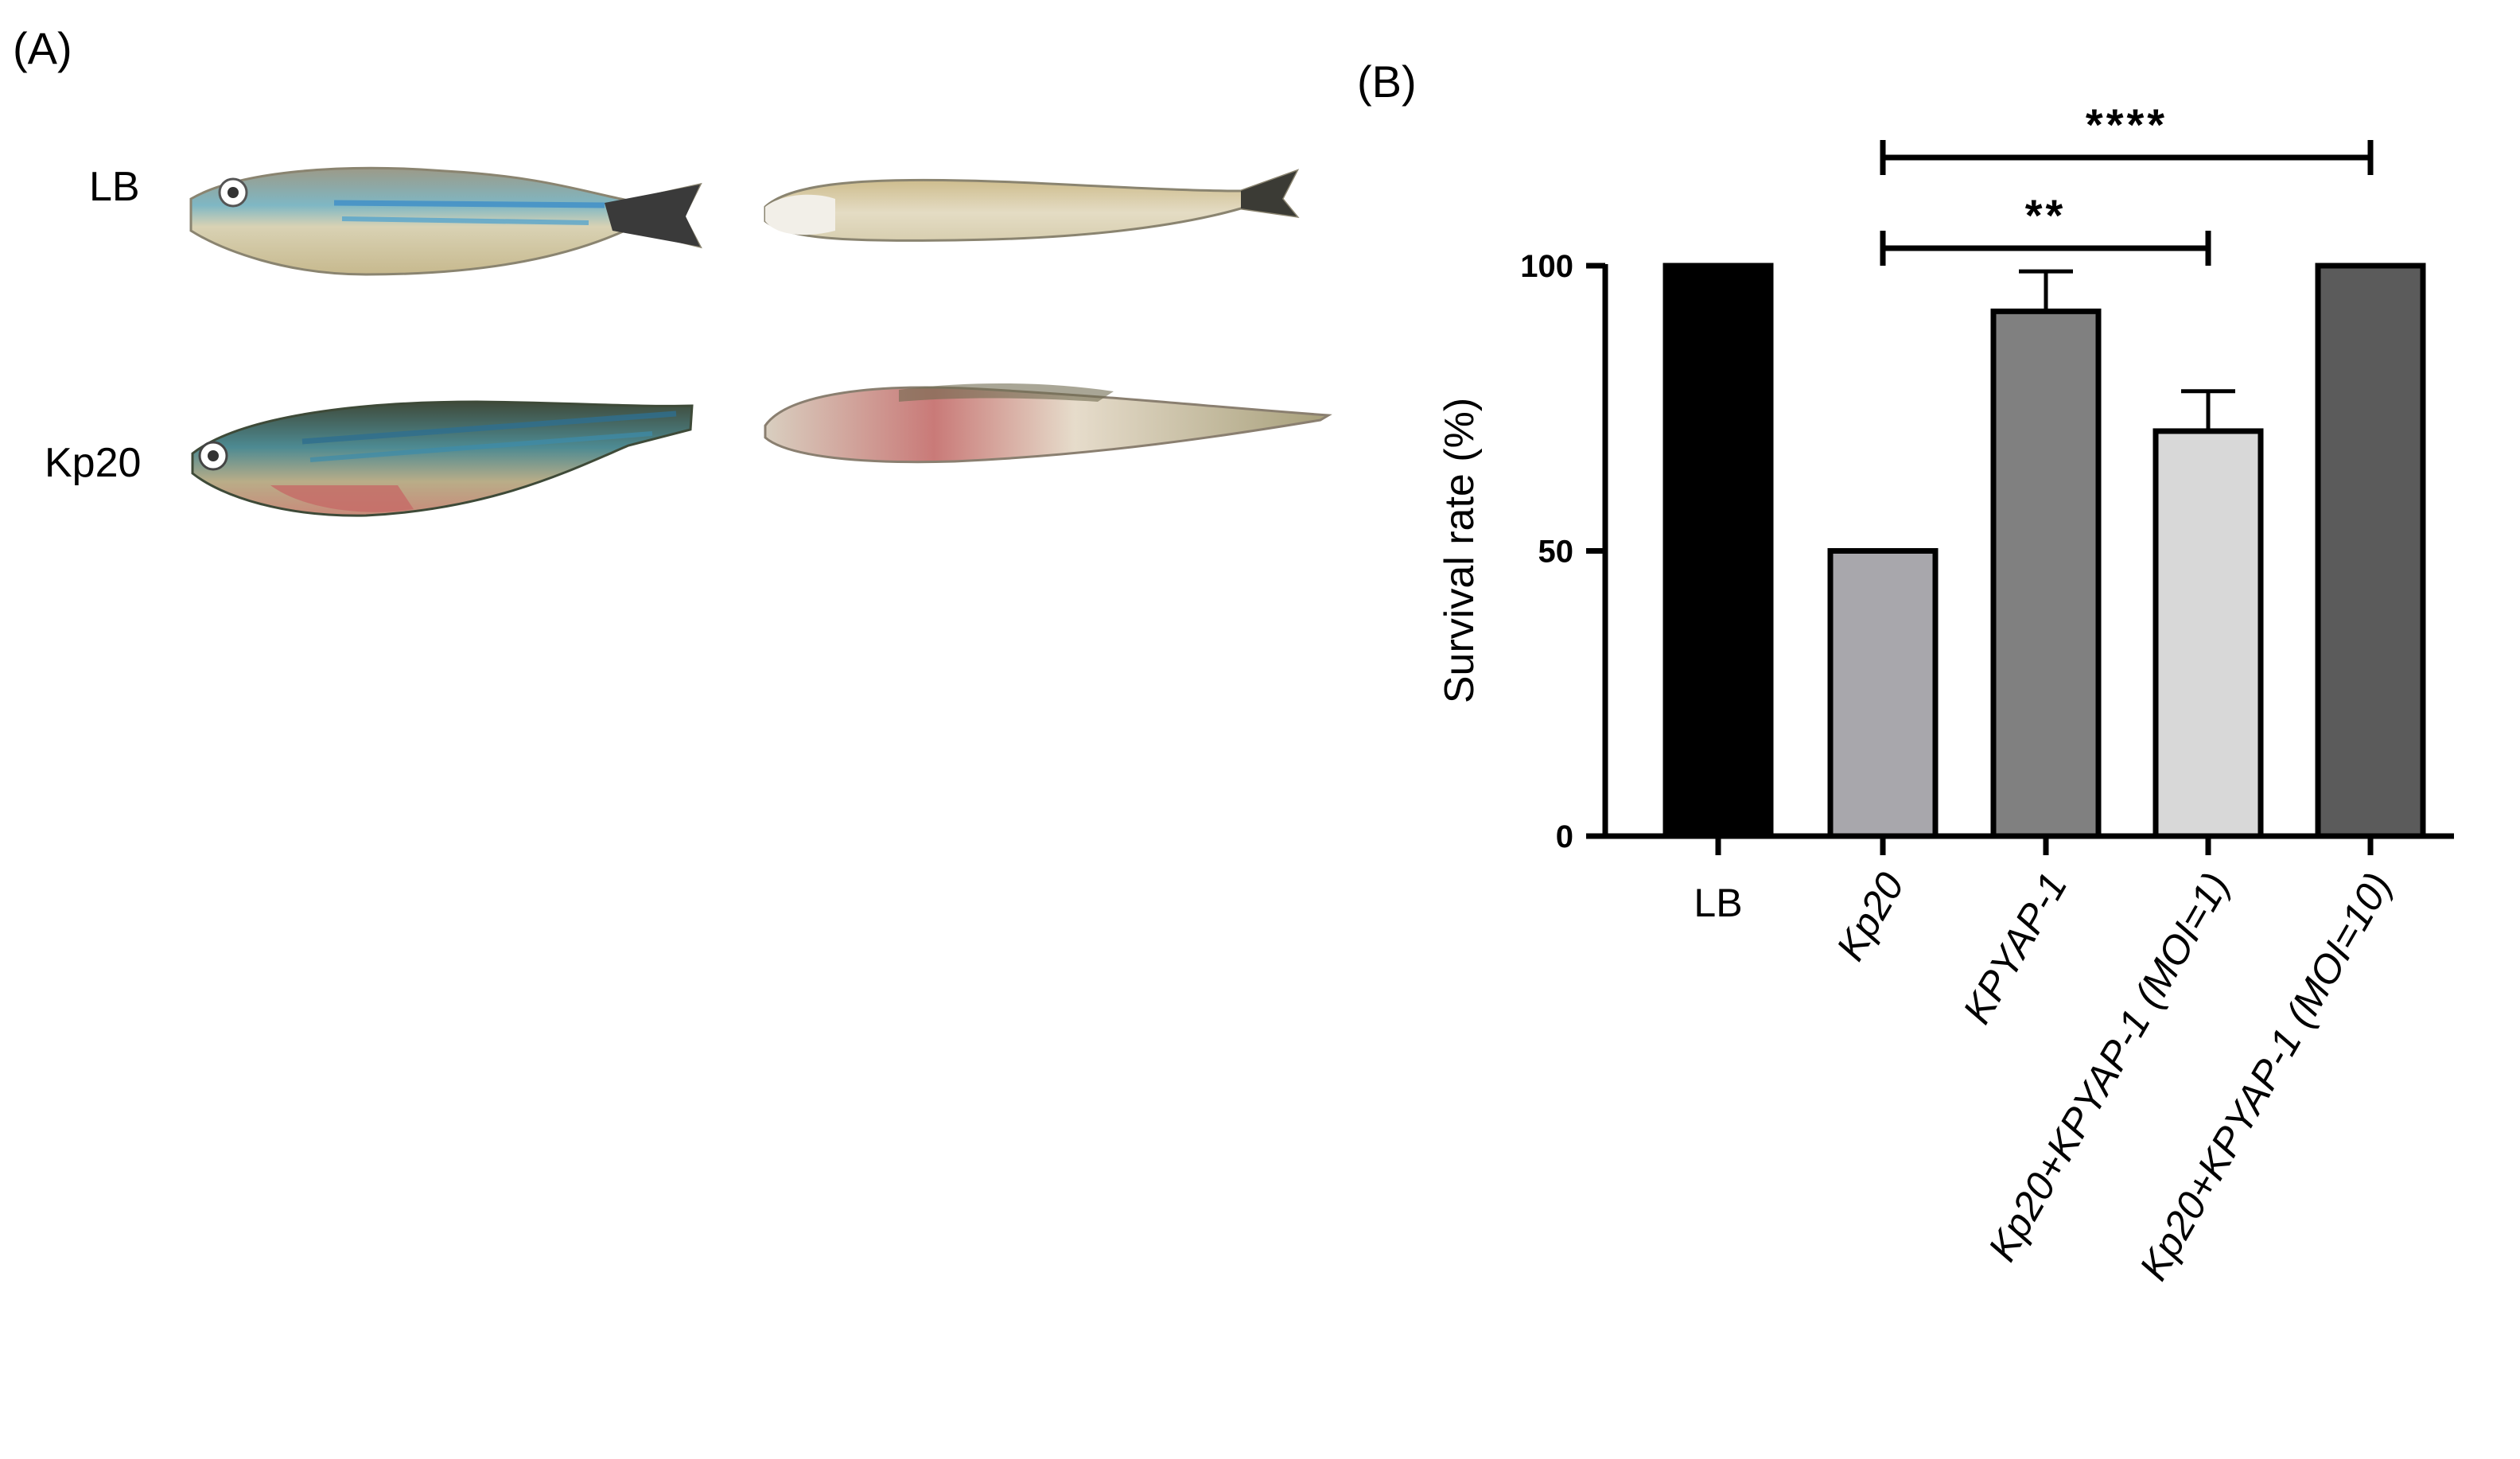 Image resolution: width=2520 pixels, height=1459 pixels. What do you see at coordinates (1870, 916) in the screenshot?
I see `x-tick-label: Kp20` at bounding box center [1870, 916].